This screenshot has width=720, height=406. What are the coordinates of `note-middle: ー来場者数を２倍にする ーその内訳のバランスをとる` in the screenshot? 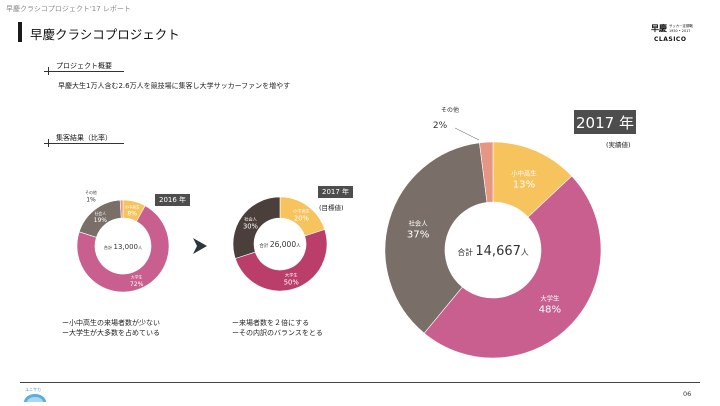 It's located at (277, 328).